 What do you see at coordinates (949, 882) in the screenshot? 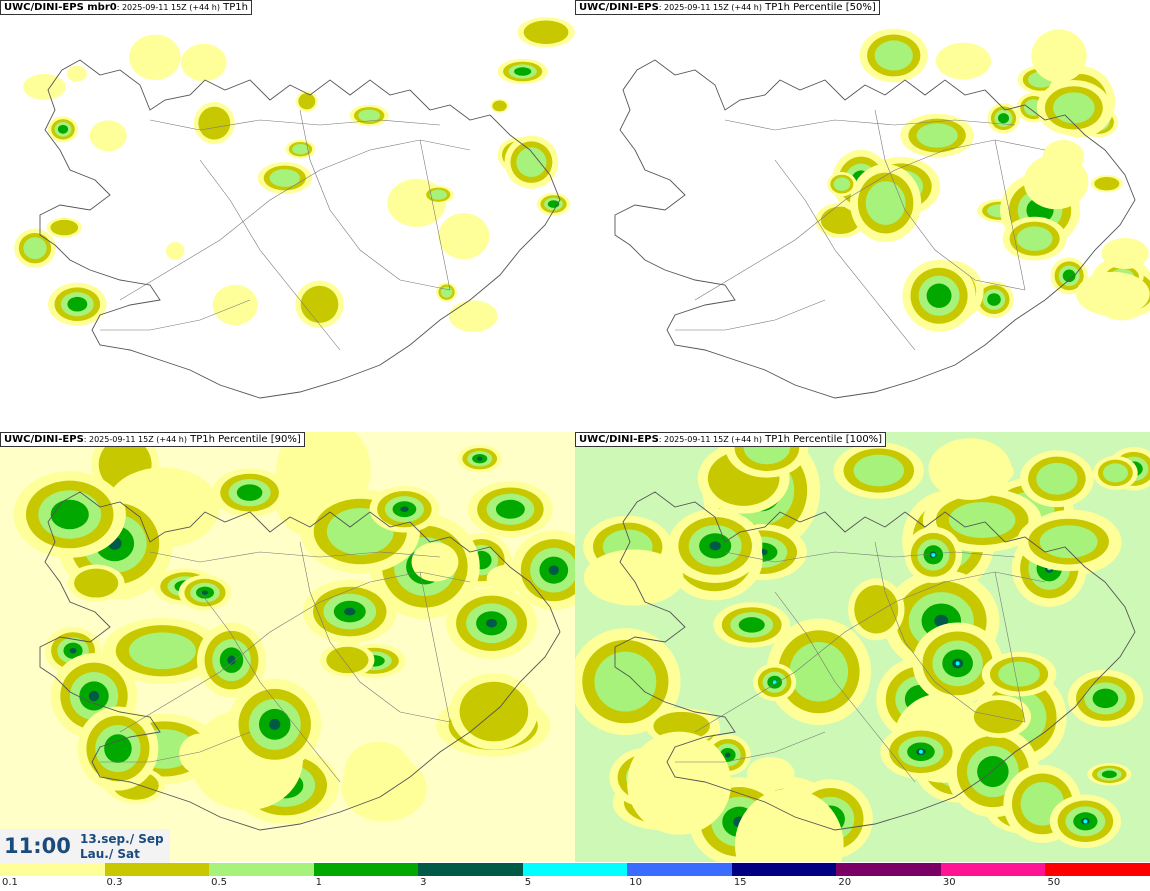
I see `legend-label: 30` at bounding box center [949, 882].